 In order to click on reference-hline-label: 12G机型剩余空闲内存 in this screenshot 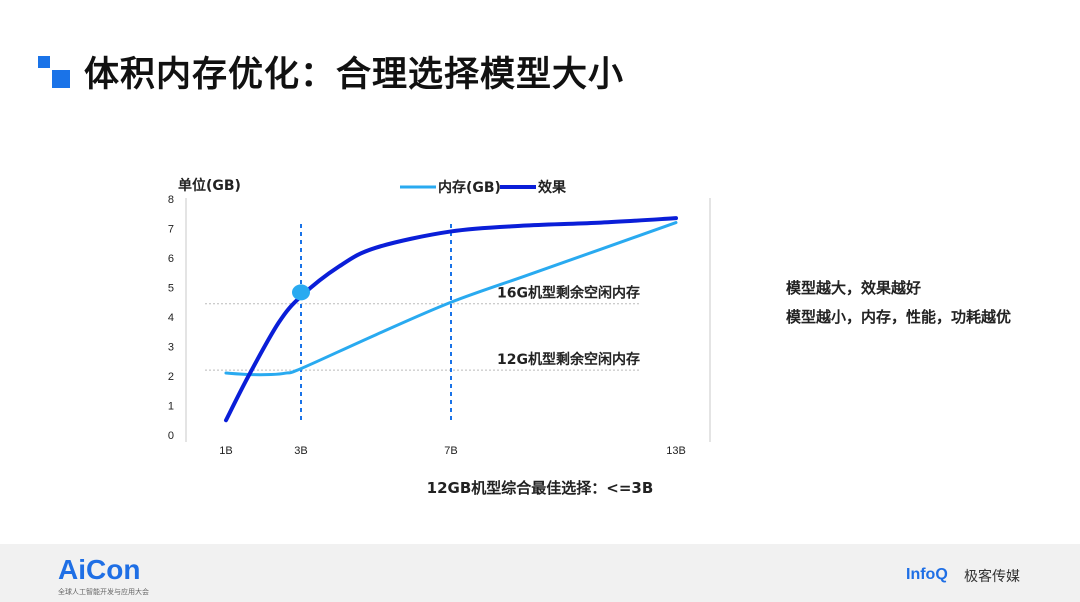, I will do `click(568, 359)`.